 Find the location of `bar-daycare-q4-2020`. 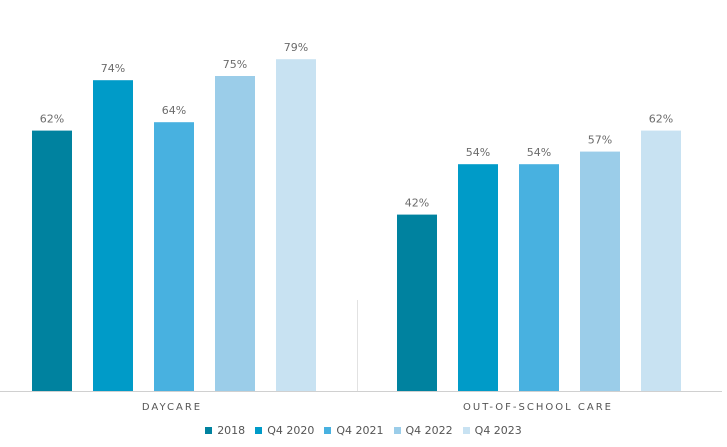

bar-daycare-q4-2020 is located at coordinates (113, 235).